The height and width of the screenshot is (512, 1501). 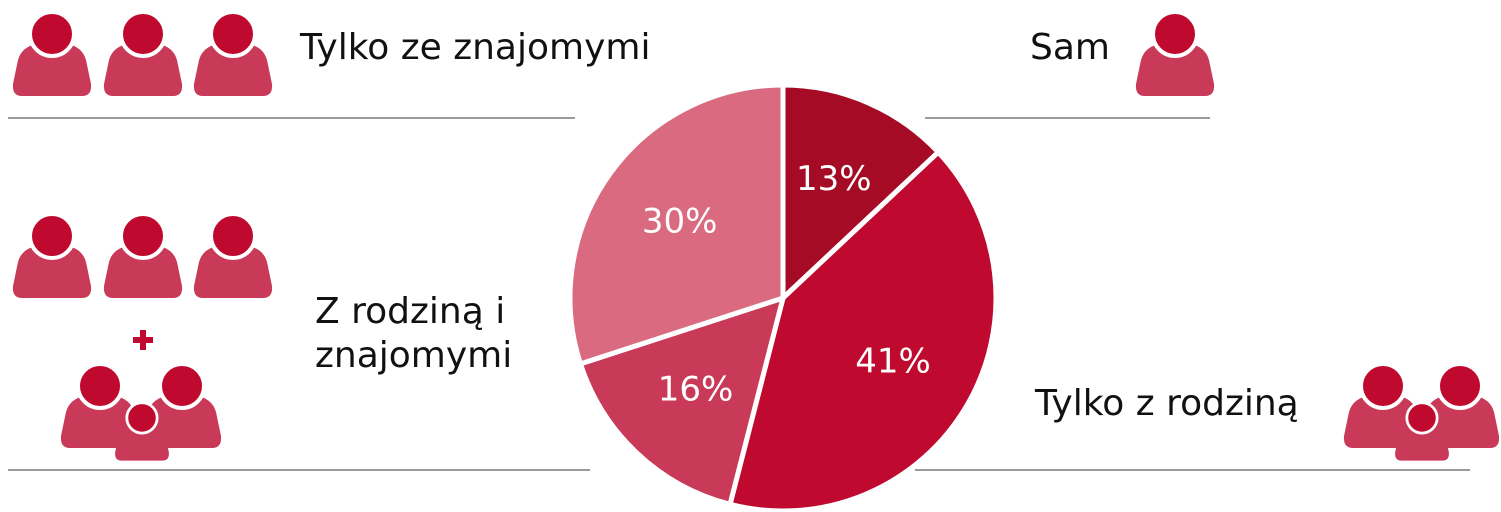 I want to click on category-label: Tylko z rodziną, so click(x=1167, y=403).